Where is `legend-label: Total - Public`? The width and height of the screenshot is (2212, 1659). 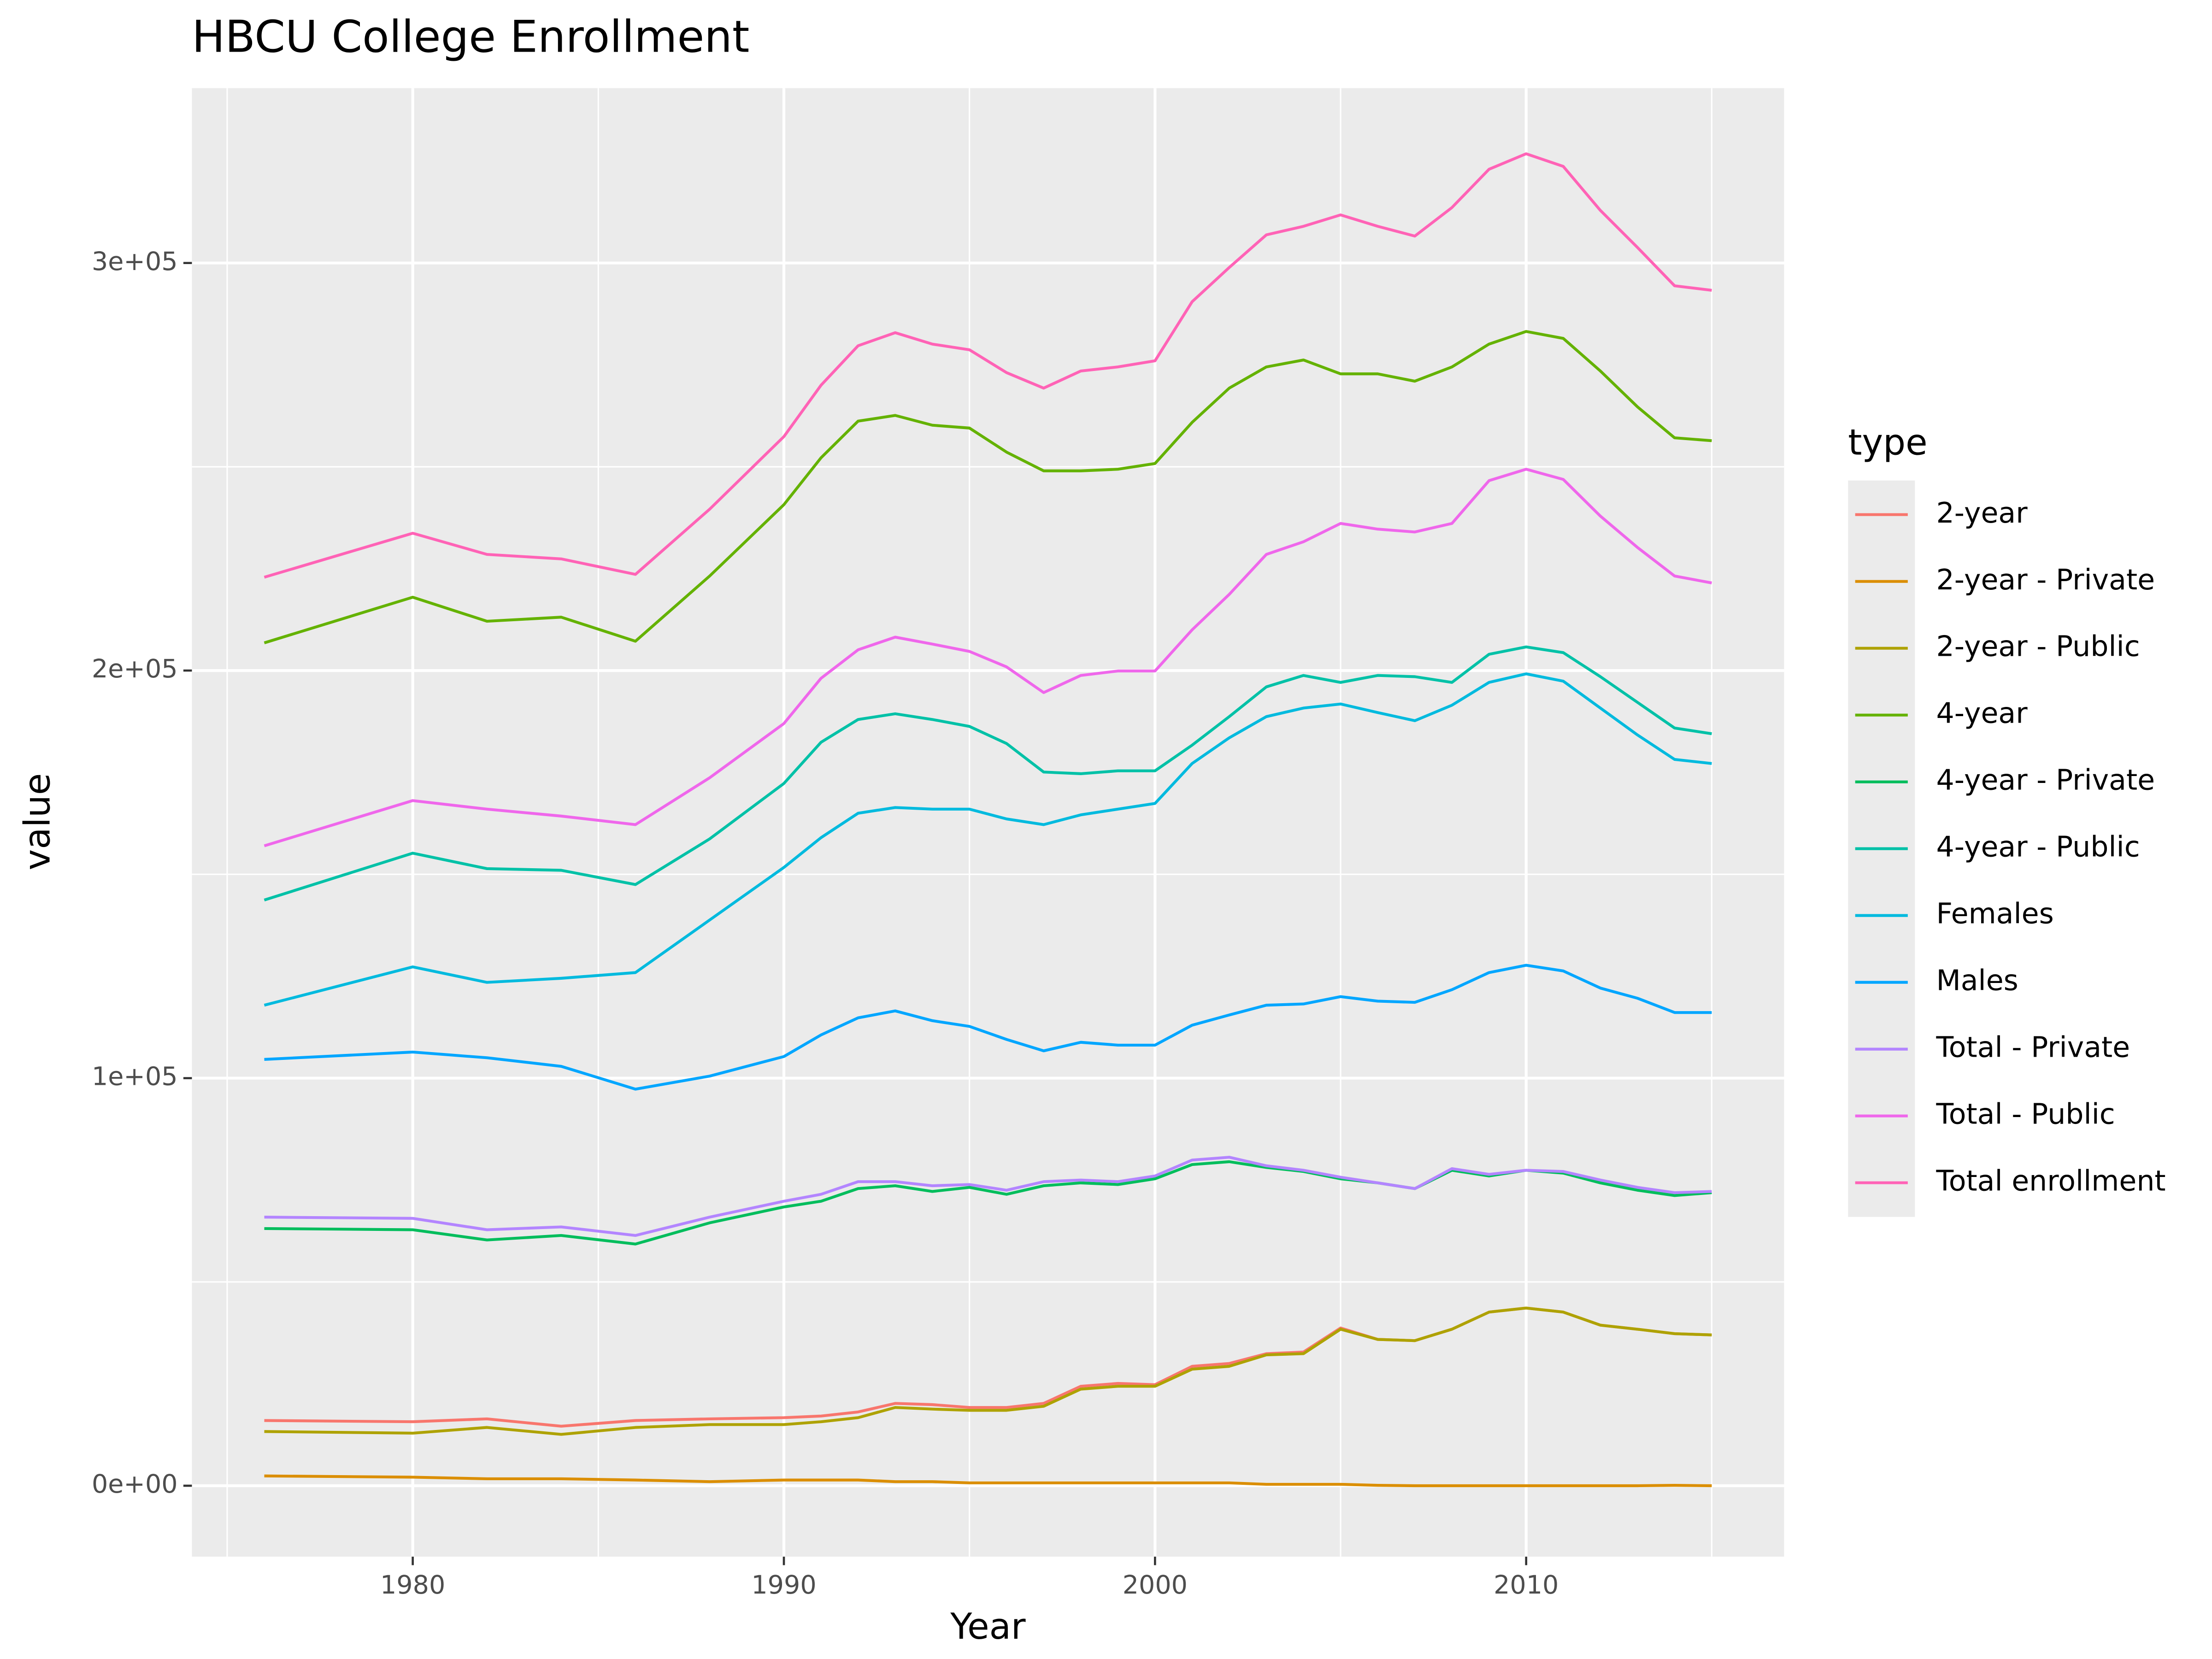
legend-label: Total - Public is located at coordinates (2025, 1114).